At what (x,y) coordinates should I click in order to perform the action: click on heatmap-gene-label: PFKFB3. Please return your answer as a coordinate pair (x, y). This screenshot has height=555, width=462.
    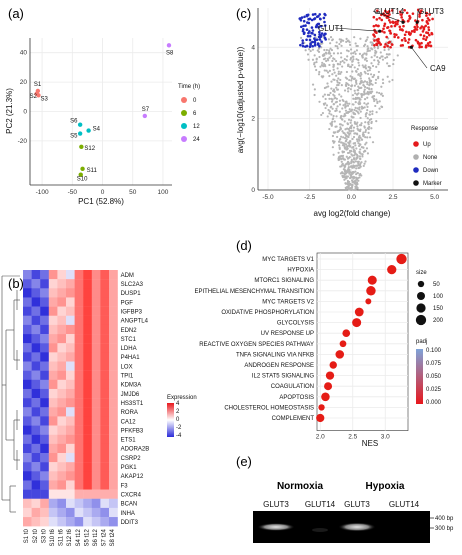
    Looking at the image, I should click on (132, 431).